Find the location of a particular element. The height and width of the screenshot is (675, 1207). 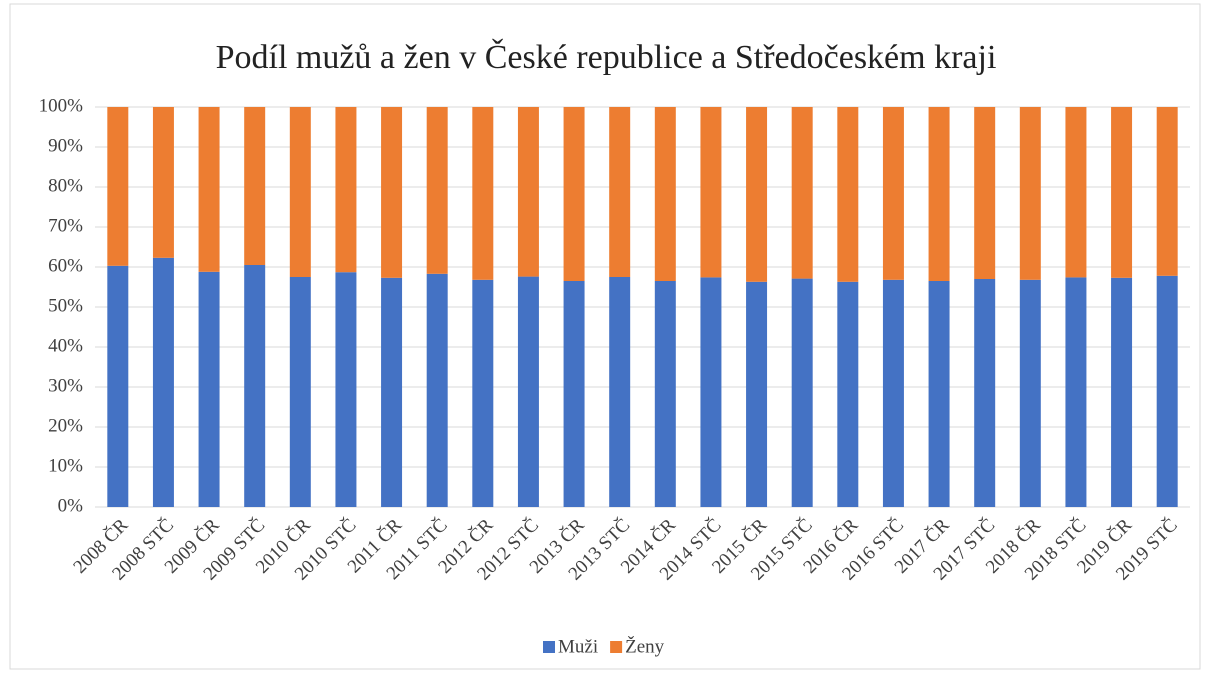

y-tick-label: 40% is located at coordinates (65, 345).